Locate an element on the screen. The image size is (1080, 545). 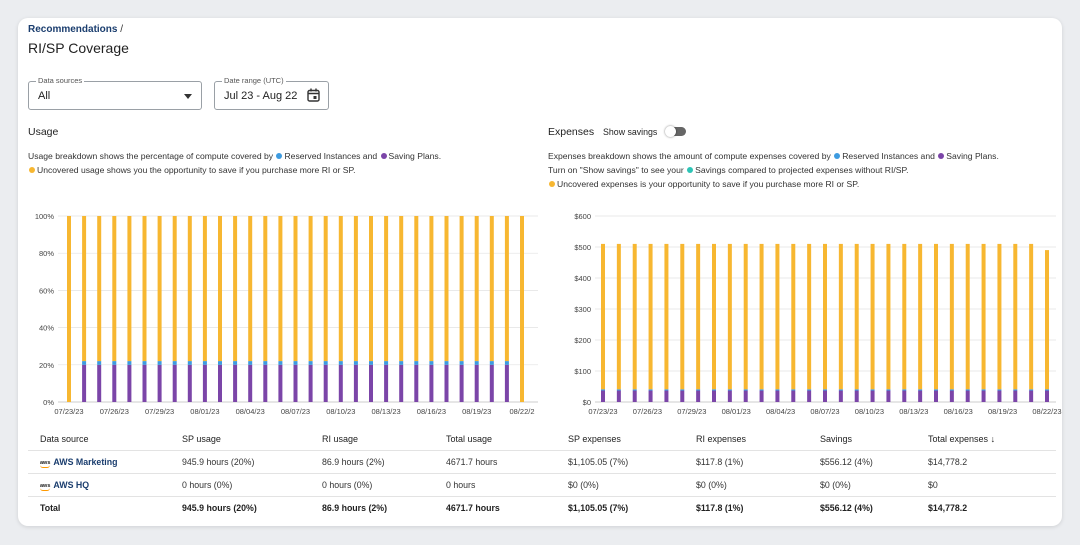
calendar-icon is located at coordinates (313, 95).